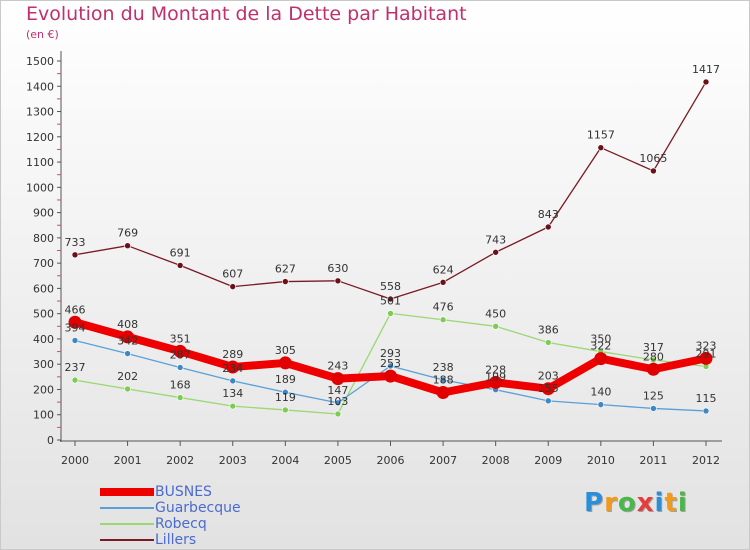 The image size is (750, 550). Describe the element at coordinates (183, 492) in the screenshot. I see `legend-label: BUSNES` at that location.